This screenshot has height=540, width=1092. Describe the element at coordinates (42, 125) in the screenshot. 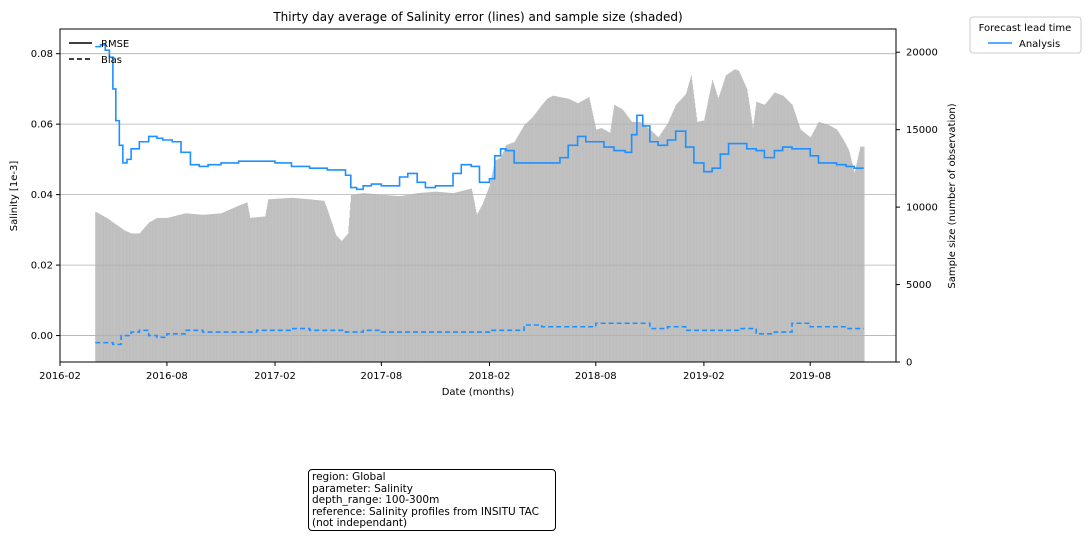

I see `y-tick-label: 0.06` at that location.